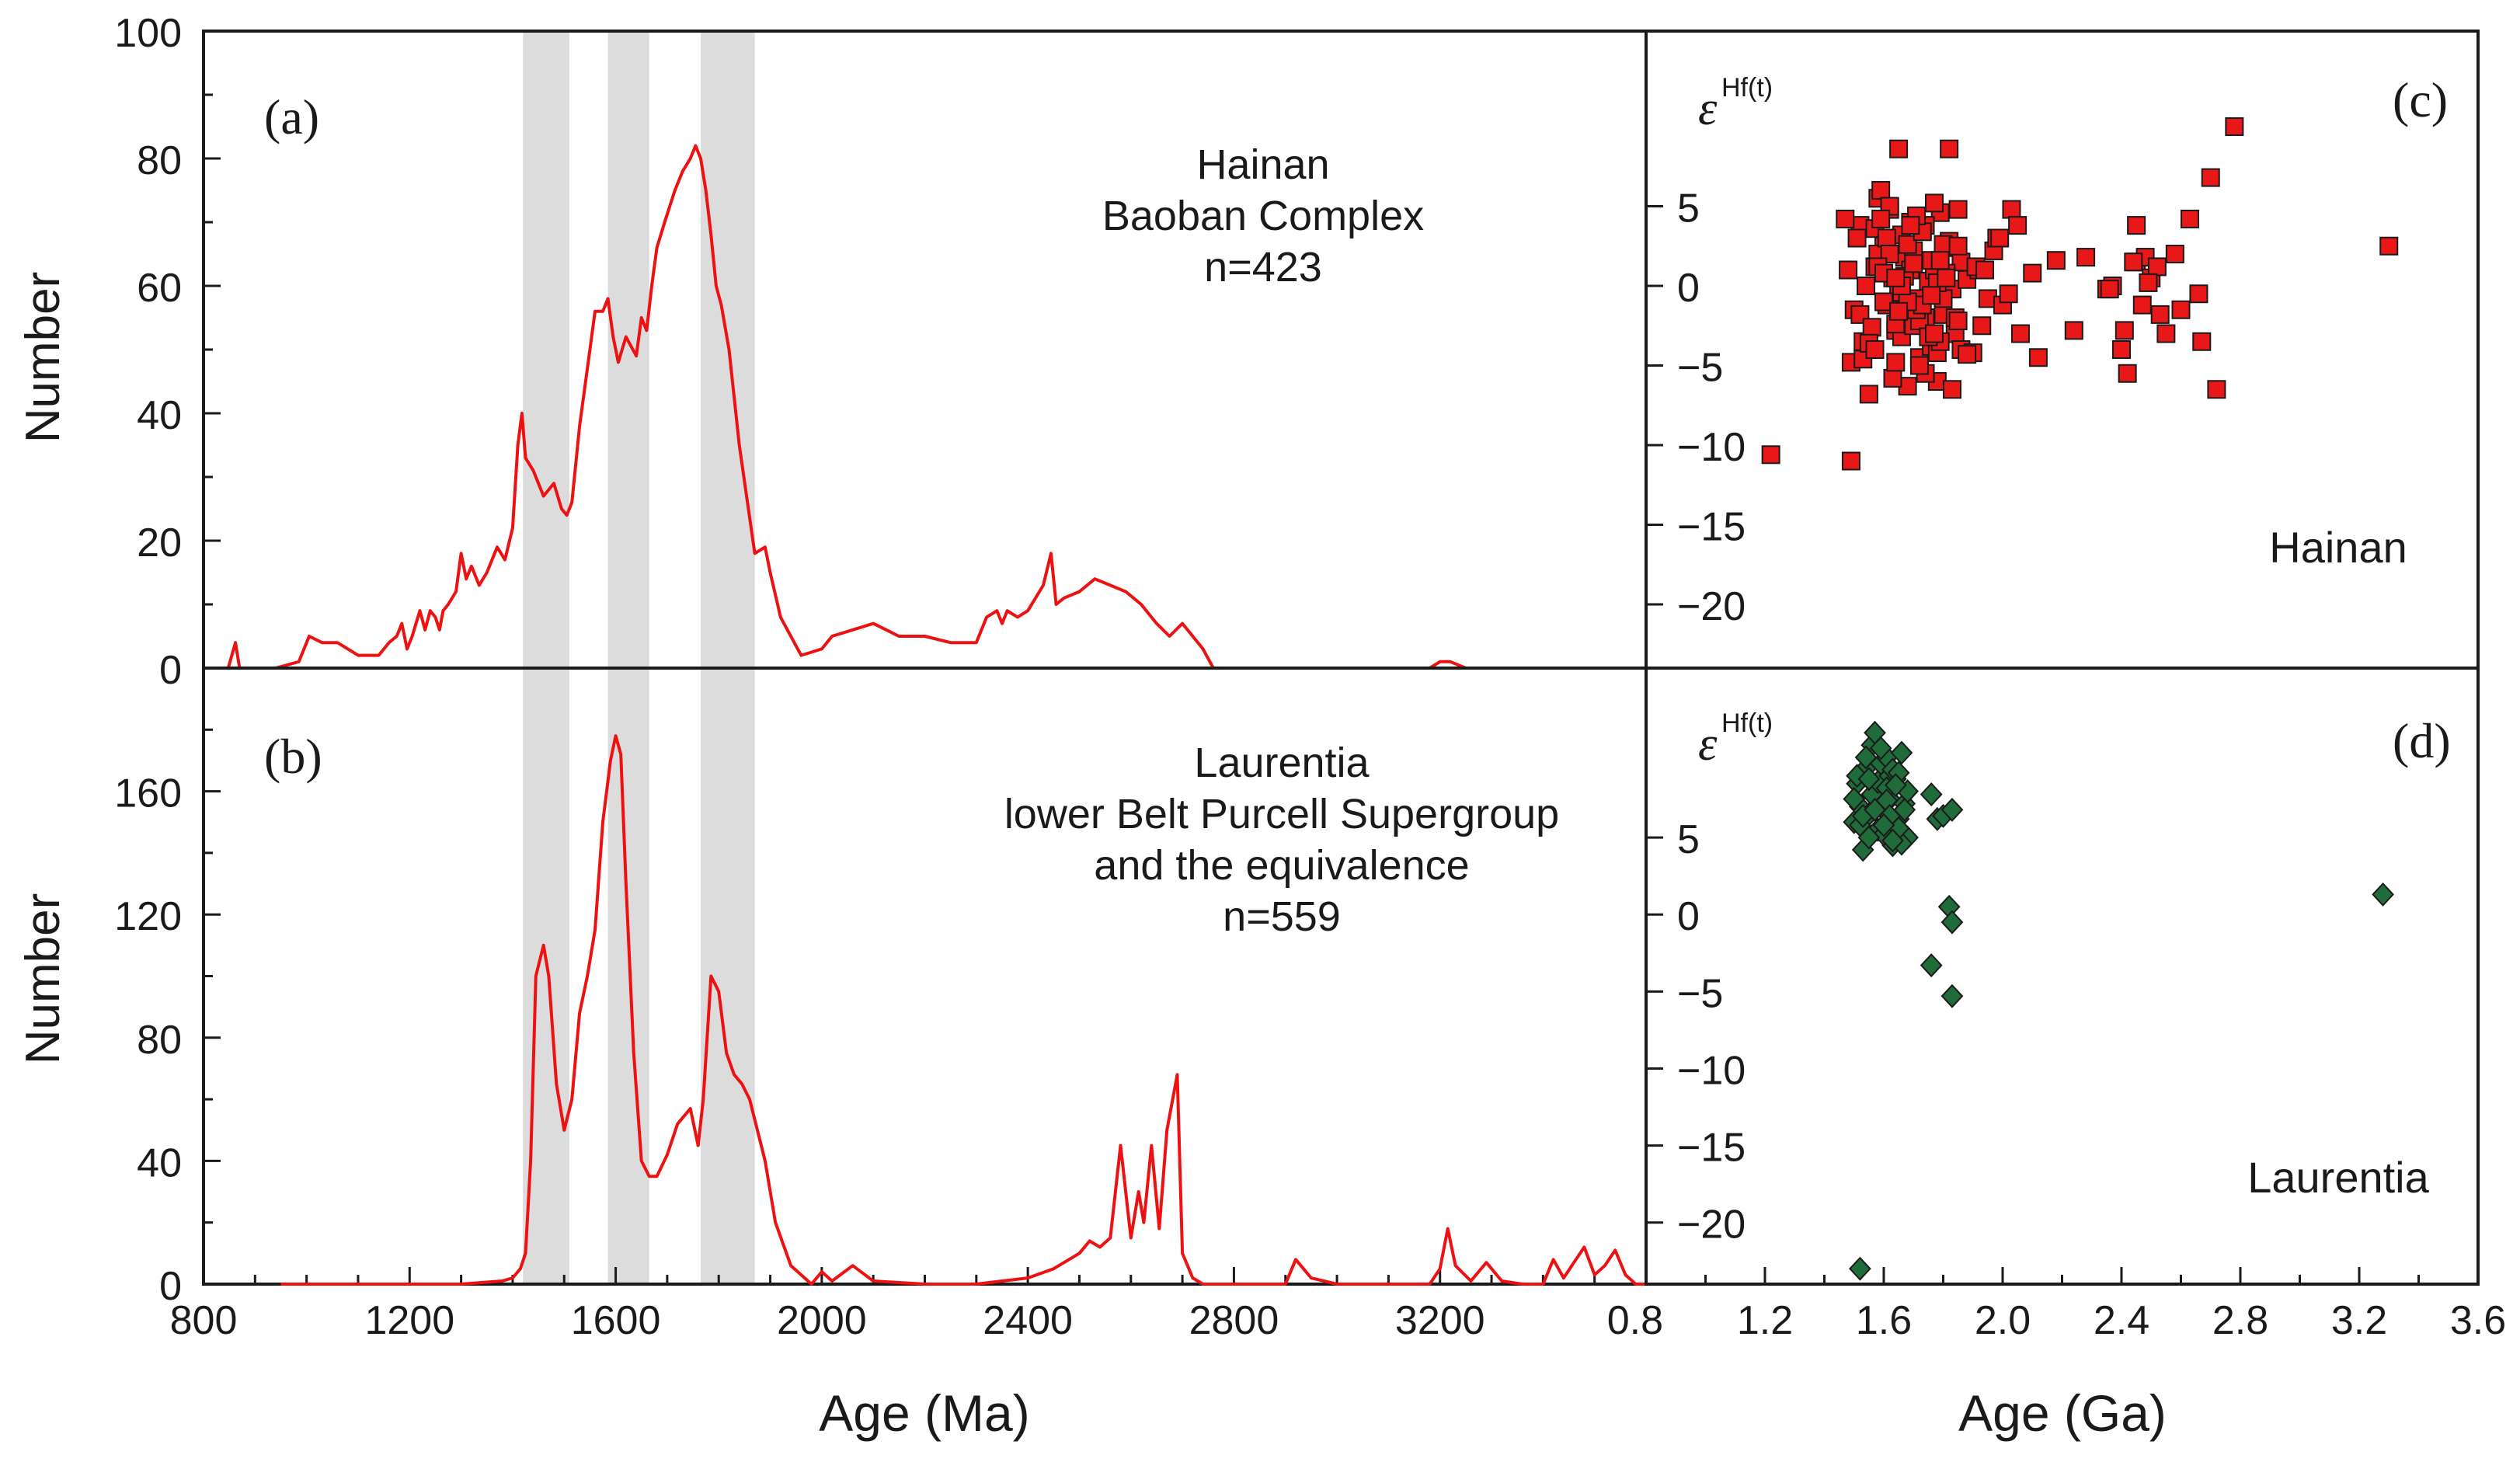  What do you see at coordinates (924, 1413) in the screenshot?
I see `left-x-axis-label: Age (Ma)` at bounding box center [924, 1413].